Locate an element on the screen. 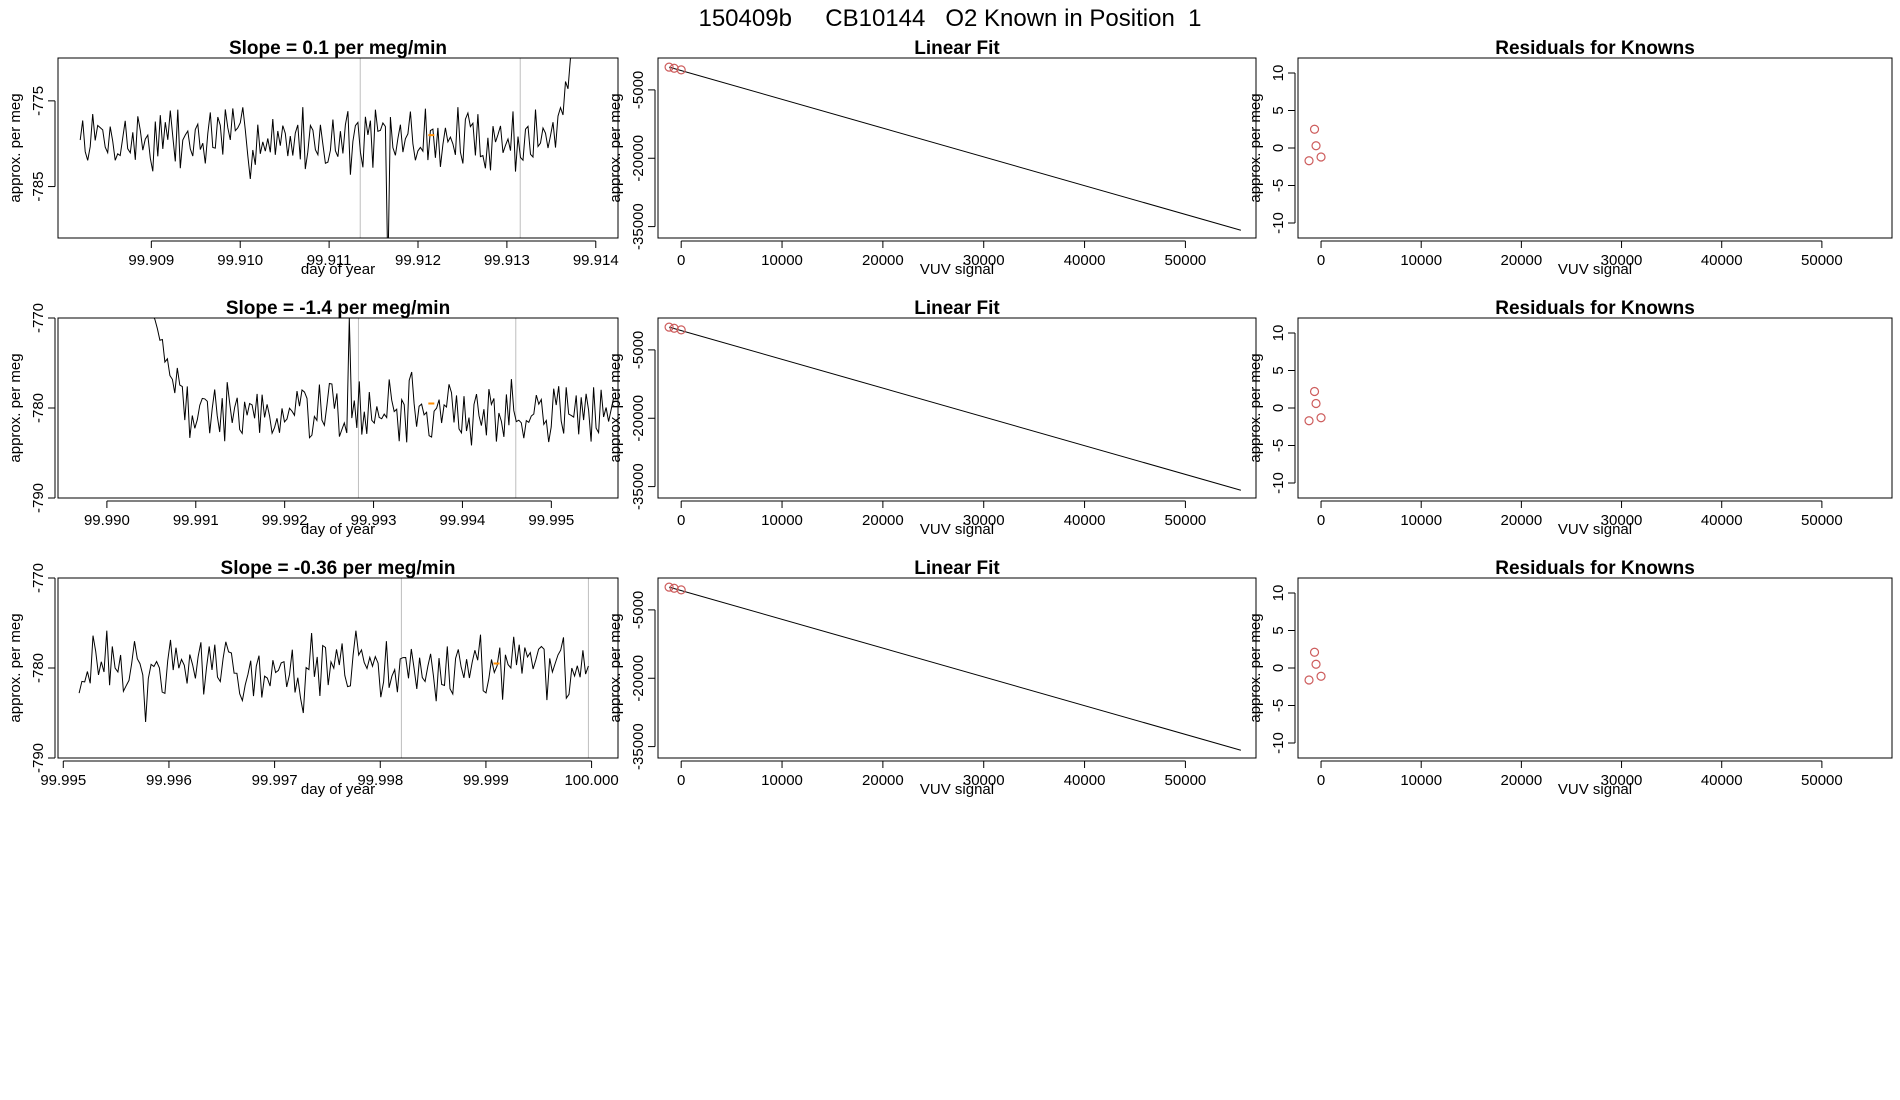 The image size is (1900, 1100). x-tick-label: 99.999 is located at coordinates (486, 780).